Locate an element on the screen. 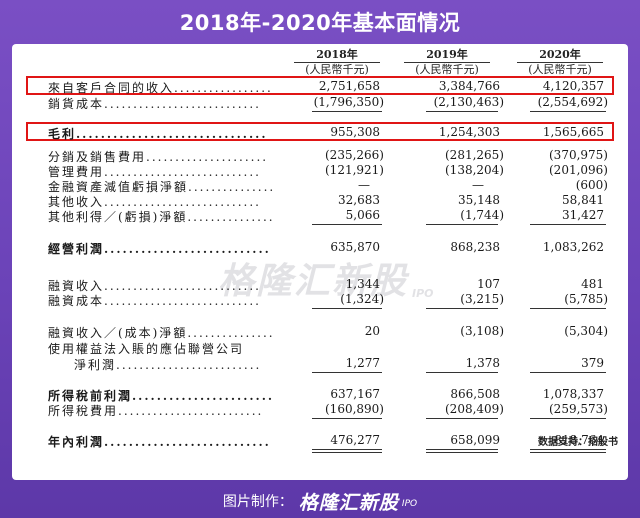 The width and height of the screenshot is (640, 518). value-2020: 1,078,337 is located at coordinates (573, 394).